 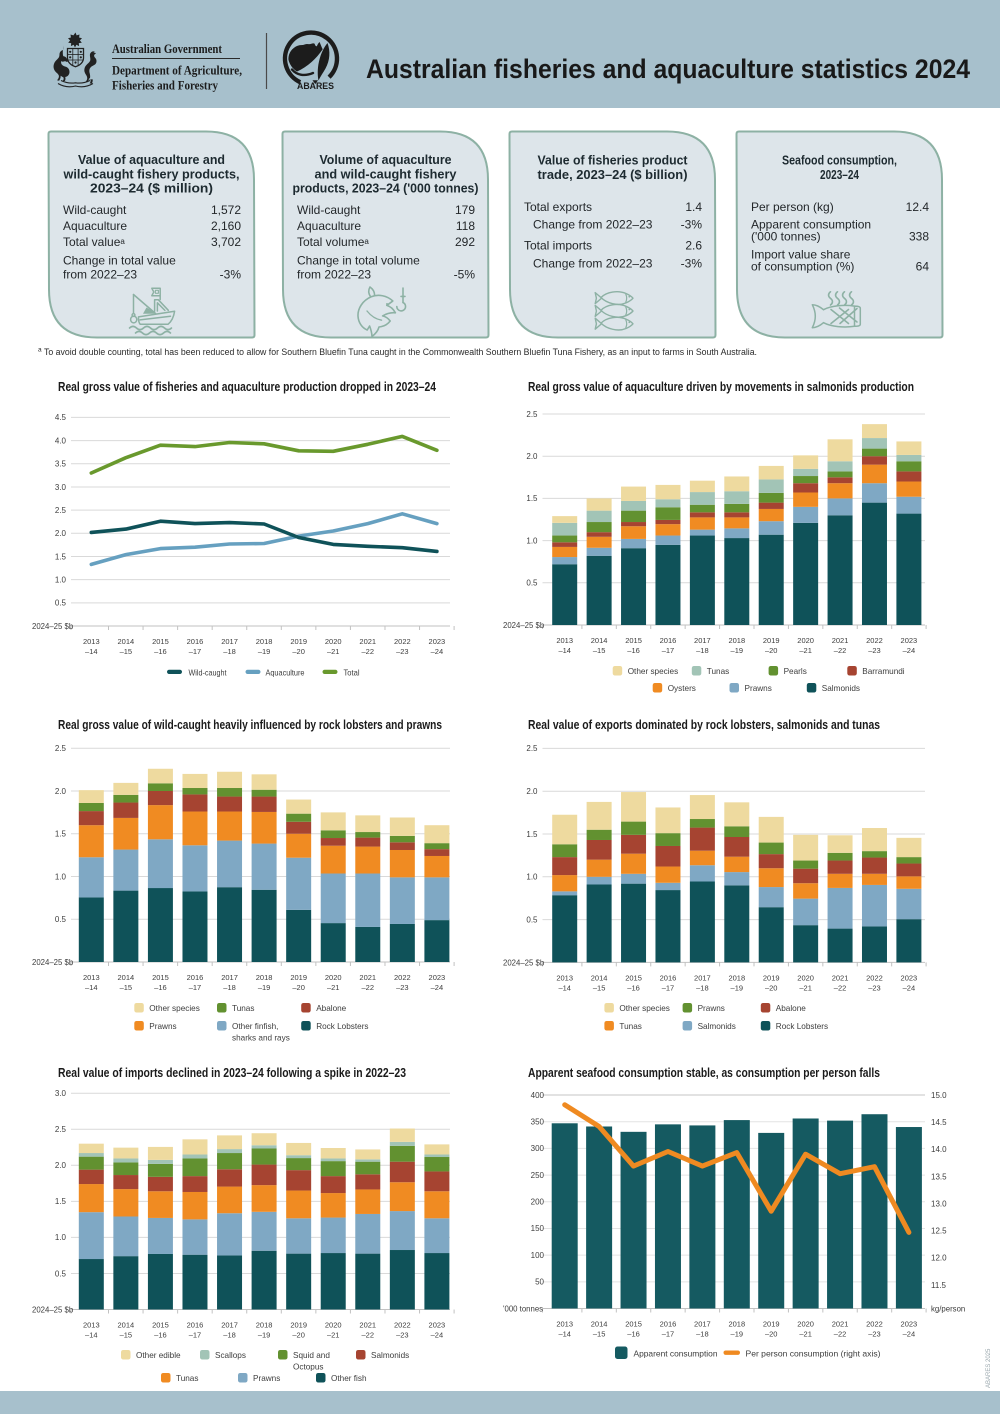 I want to click on svg-text: Barramundi, so click(x=883, y=671).